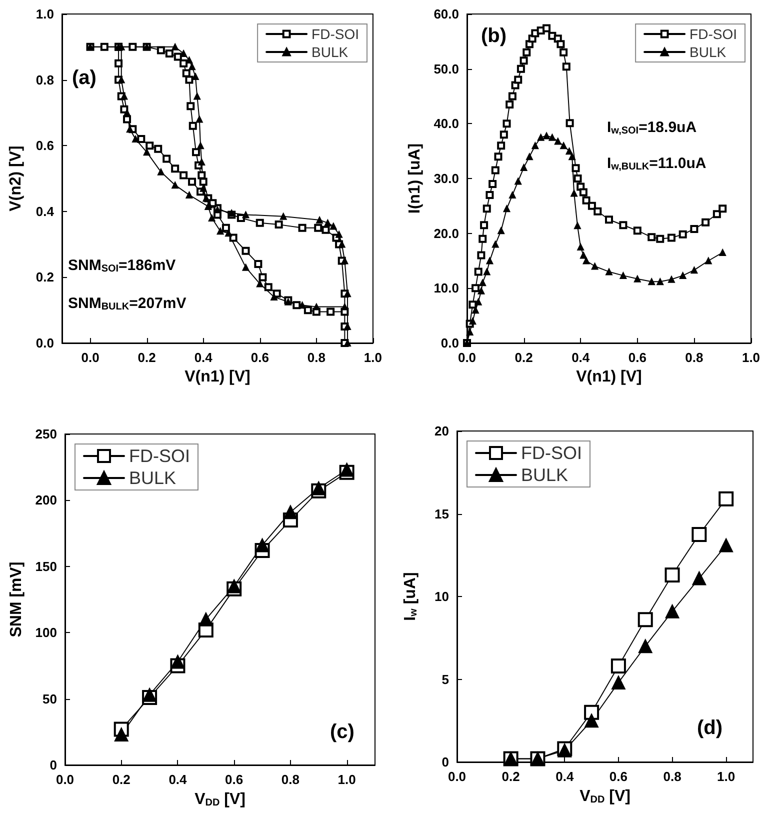 The image size is (765, 816). What do you see at coordinates (45, 14) in the screenshot?
I see `y-tick-label: 1.0` at bounding box center [45, 14].